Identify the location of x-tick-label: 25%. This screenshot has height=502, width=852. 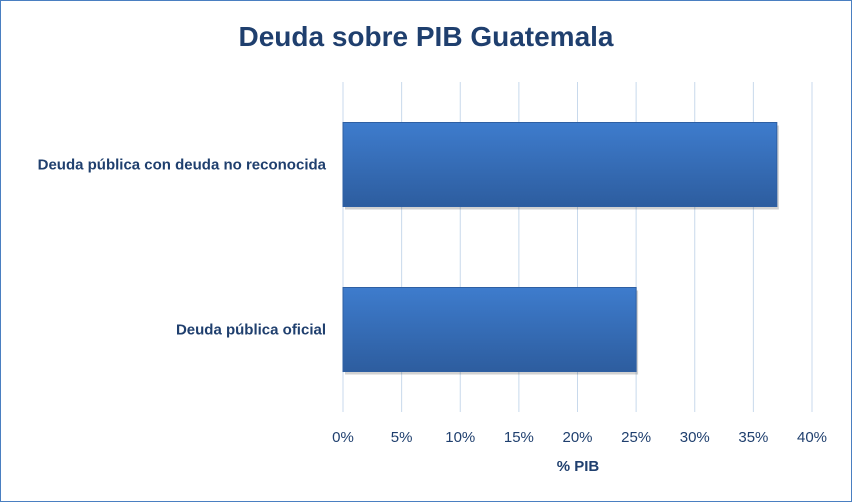
(636, 437).